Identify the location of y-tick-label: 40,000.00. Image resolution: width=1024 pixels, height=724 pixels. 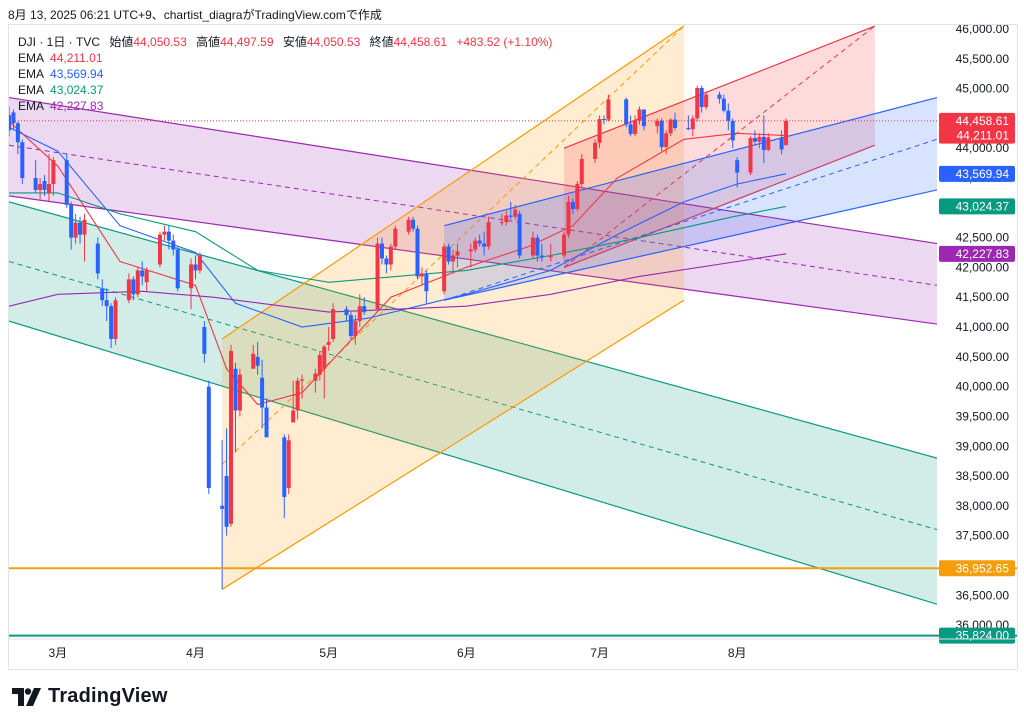
(983, 387).